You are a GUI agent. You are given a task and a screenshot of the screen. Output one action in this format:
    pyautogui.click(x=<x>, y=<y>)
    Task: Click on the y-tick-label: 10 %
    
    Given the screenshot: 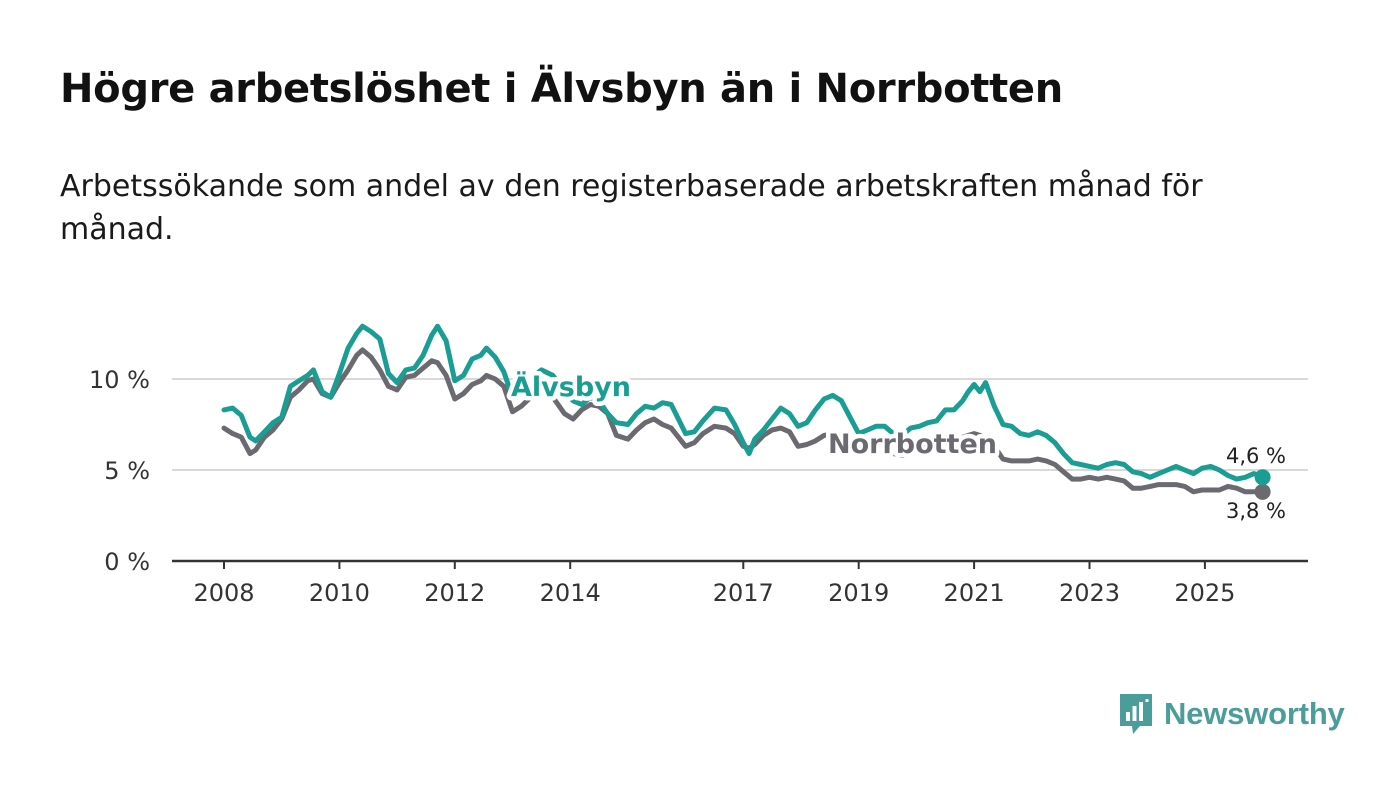 What is the action you would take?
    pyautogui.click(x=119, y=380)
    